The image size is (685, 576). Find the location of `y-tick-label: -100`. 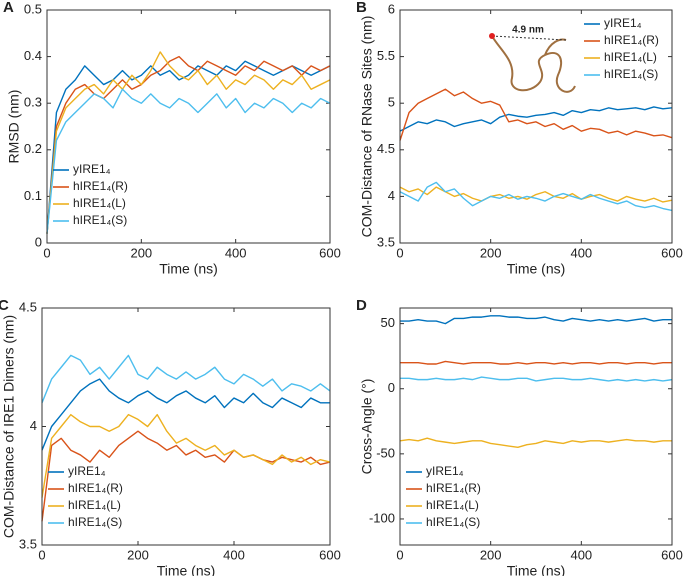

y-tick-label: -100 is located at coordinates (382, 517).